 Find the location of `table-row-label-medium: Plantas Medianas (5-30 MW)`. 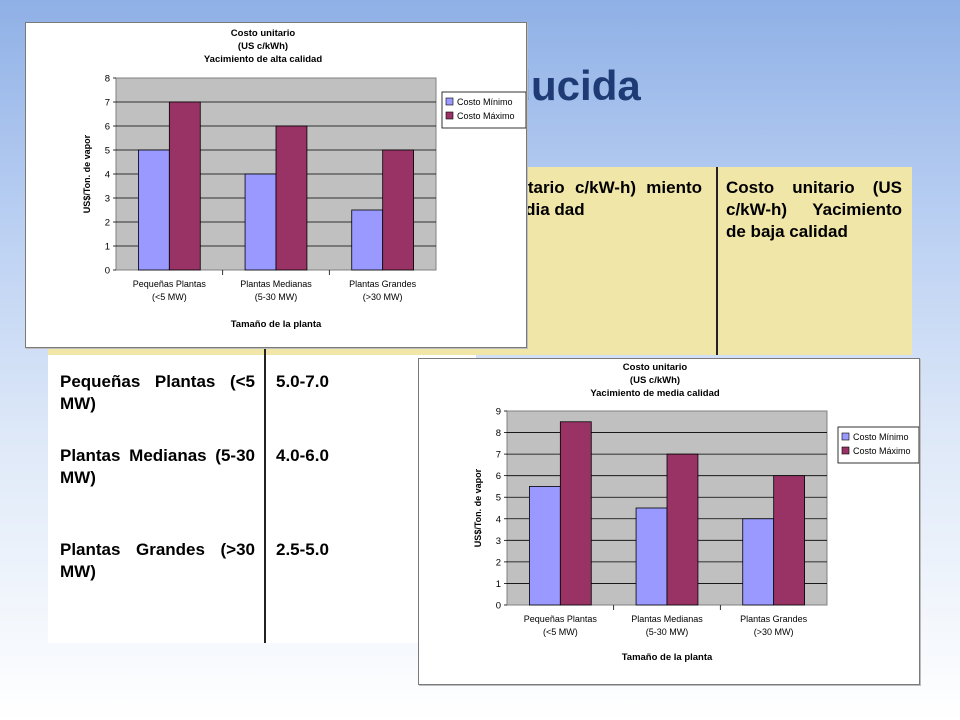

table-row-label-medium: Plantas Medianas (5-30 MW) is located at coordinates (157, 466).